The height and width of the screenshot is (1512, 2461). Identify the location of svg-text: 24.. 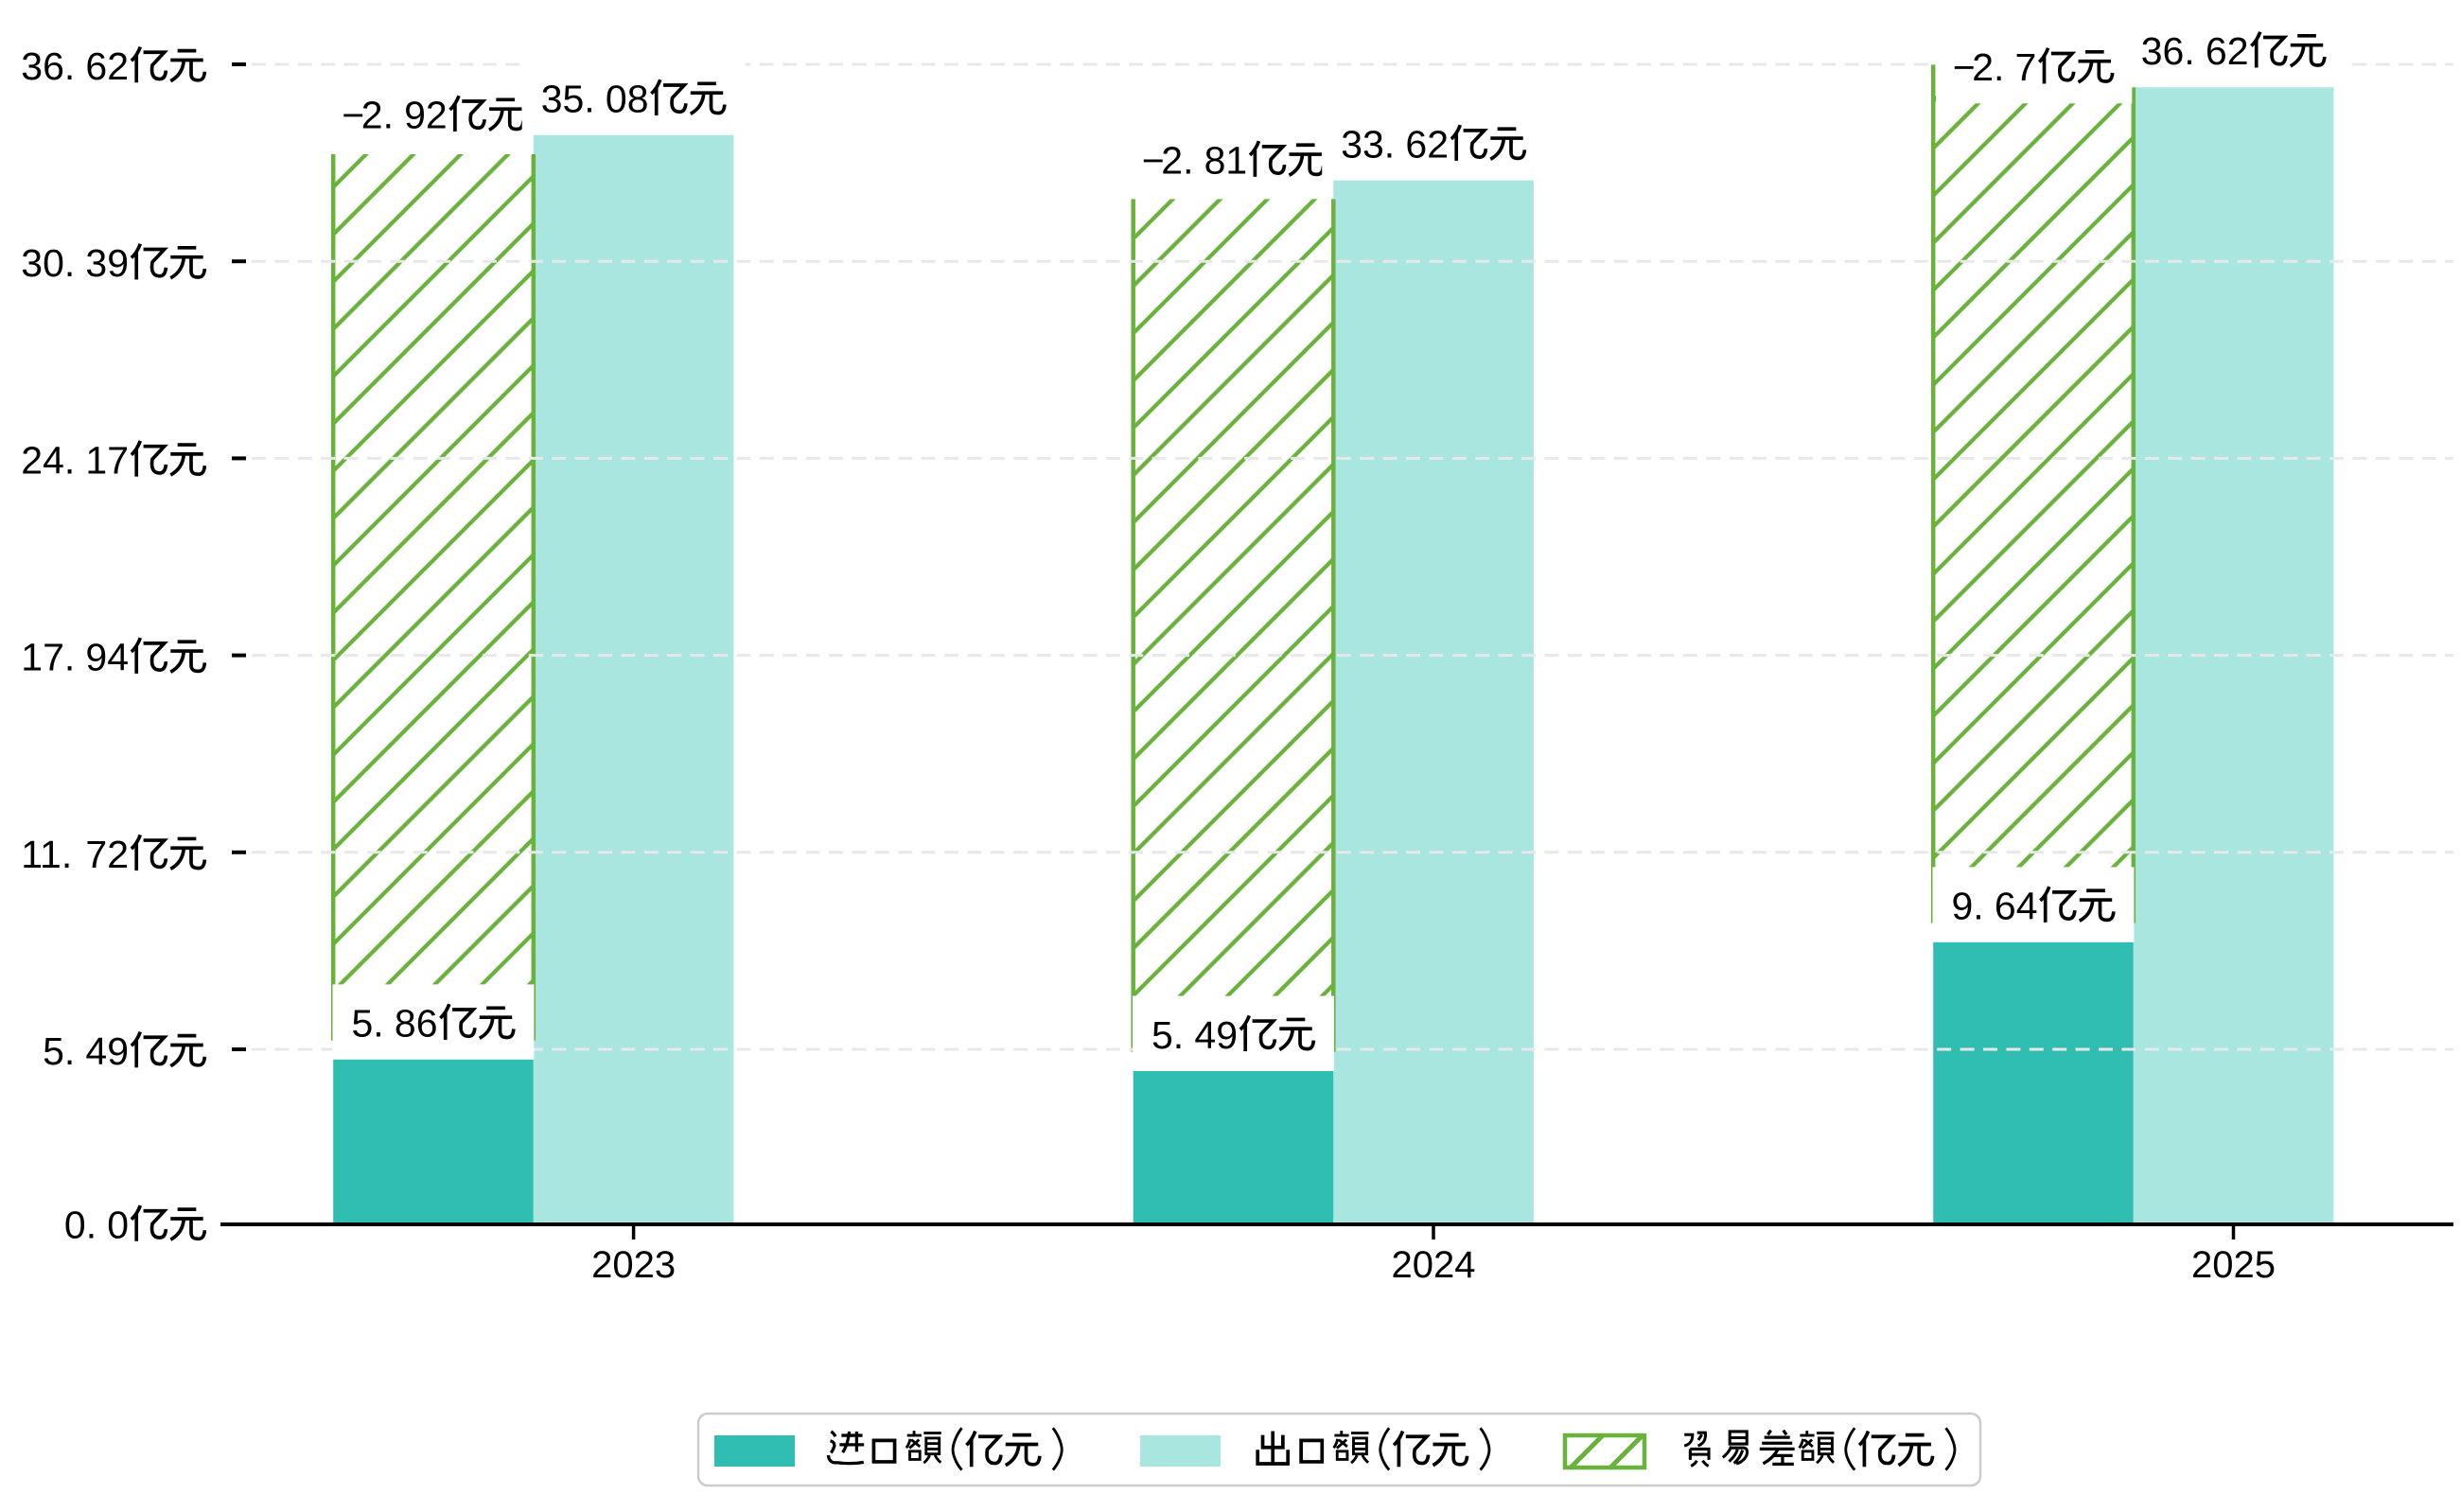
(48, 460).